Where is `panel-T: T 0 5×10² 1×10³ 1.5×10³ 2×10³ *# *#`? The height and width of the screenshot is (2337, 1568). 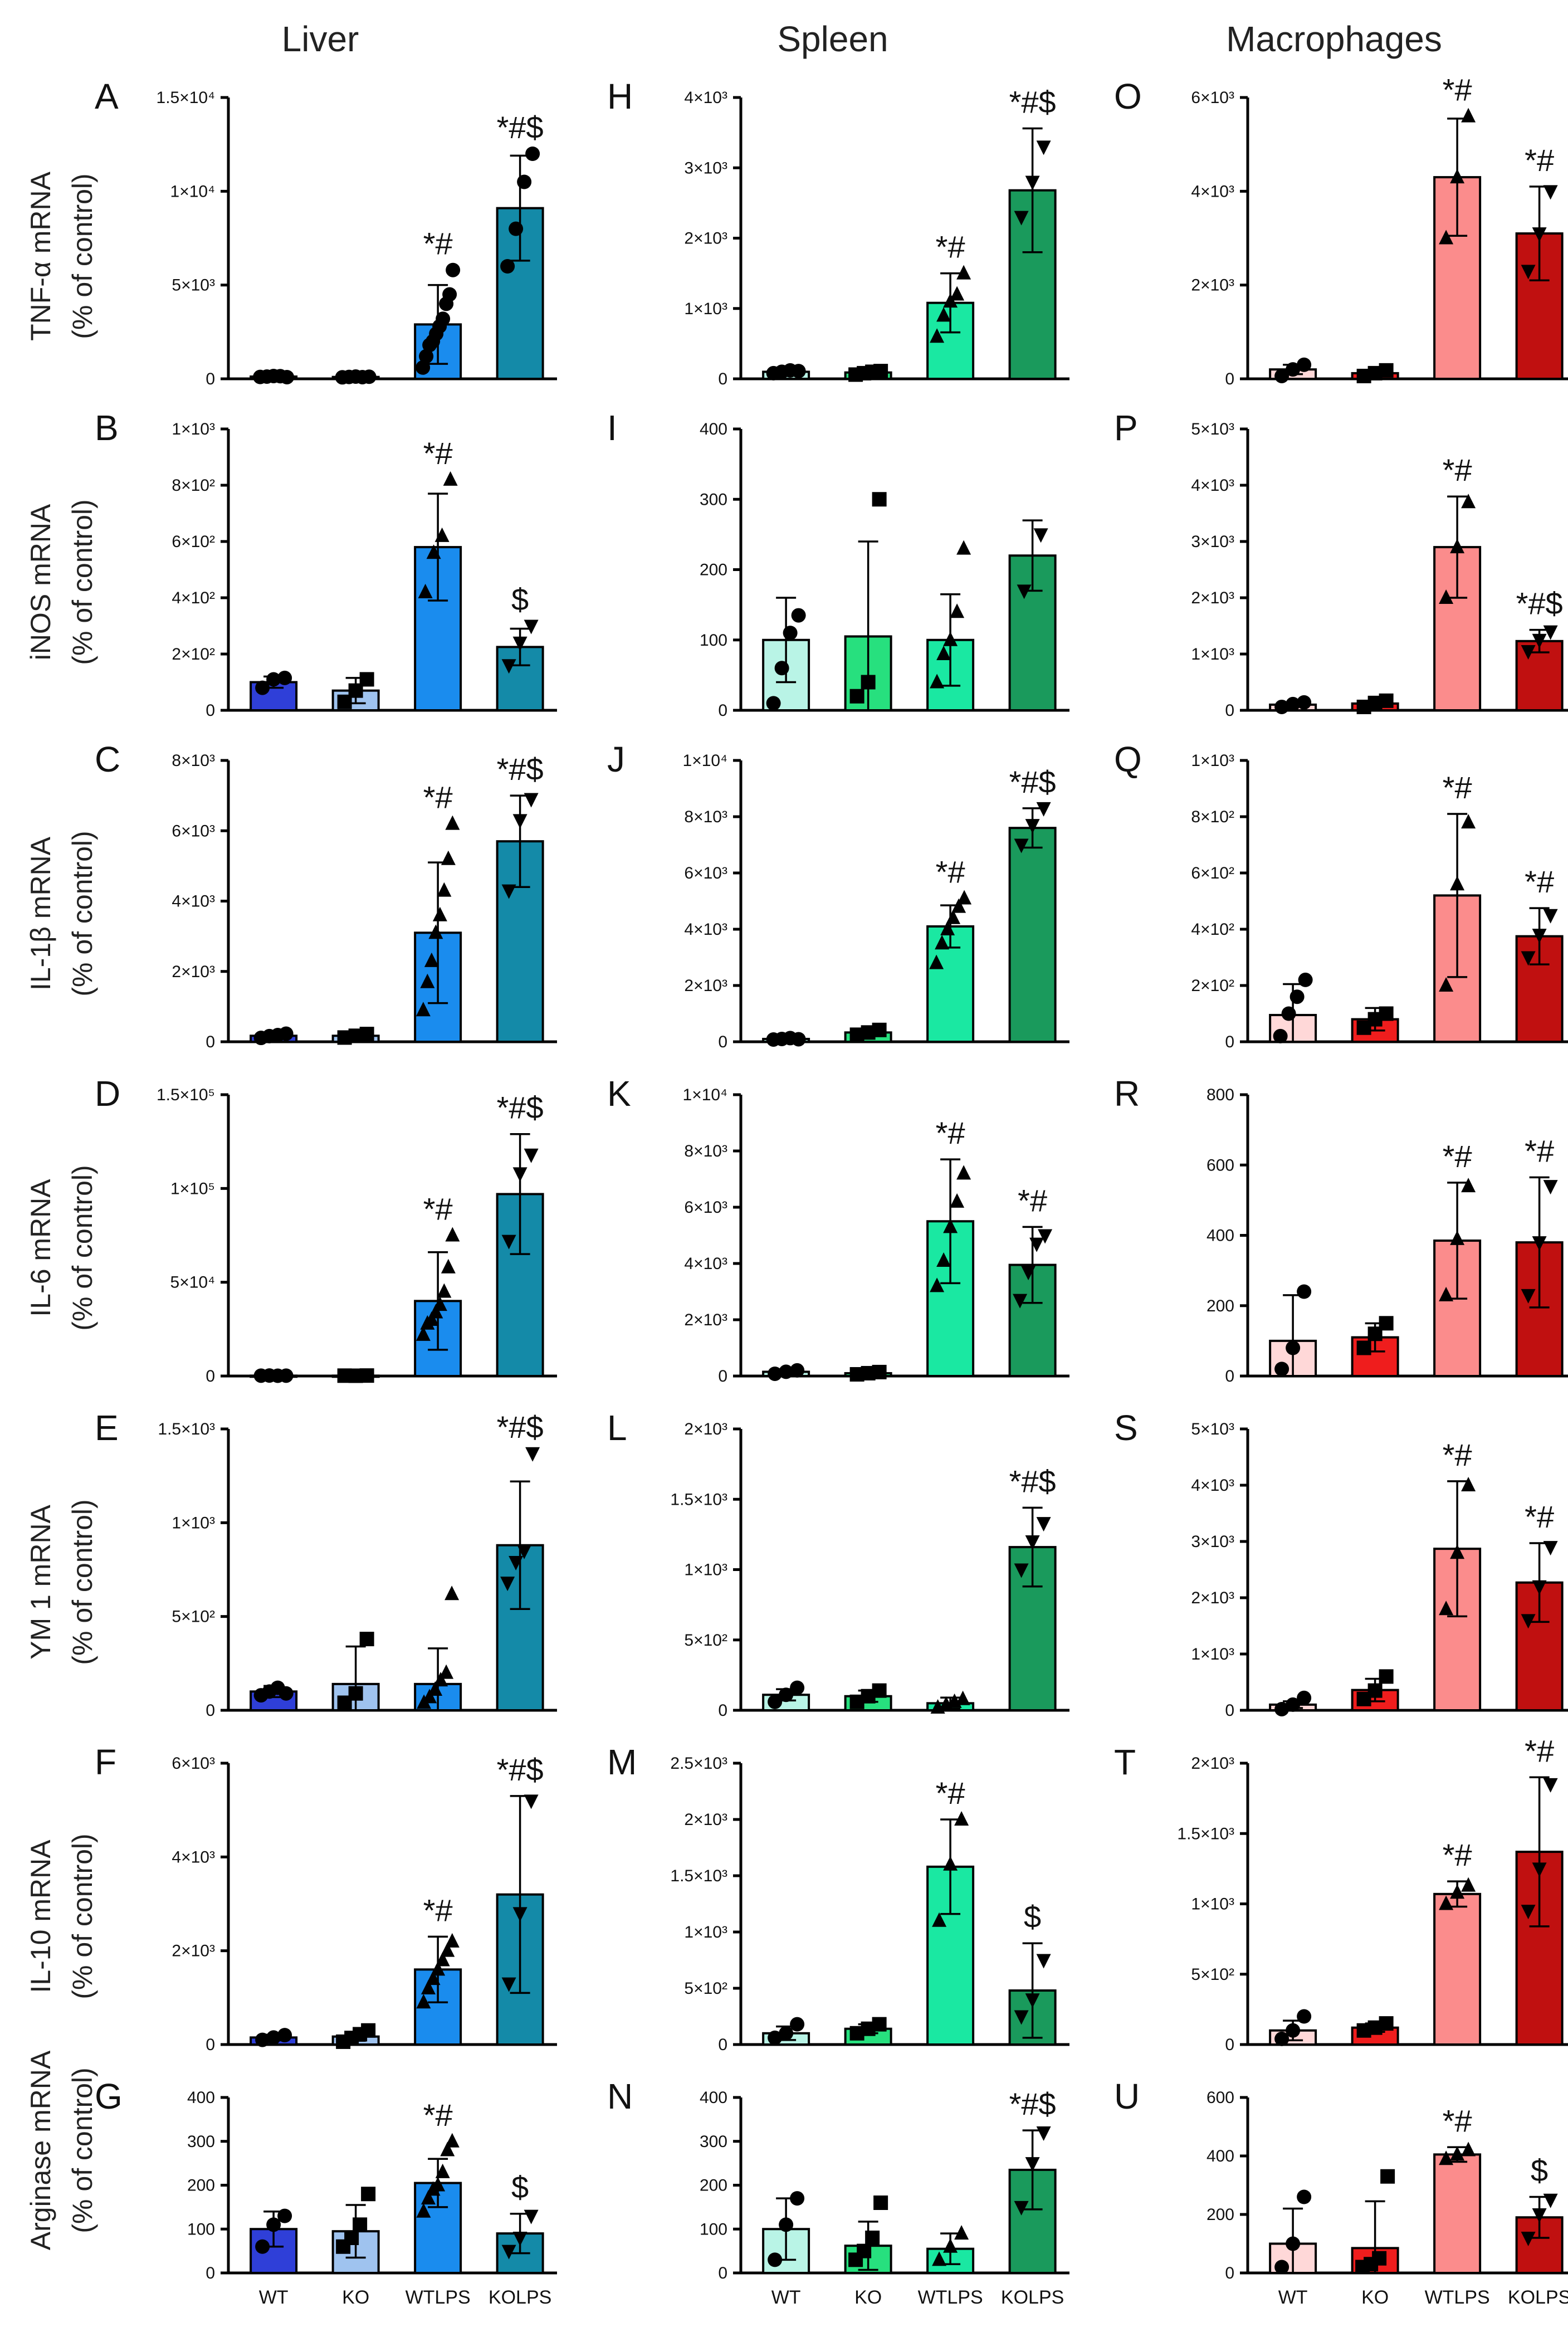 panel-T: T 0 5×10² 1×10³ 1.5×10³ 2×10³ *# *# is located at coordinates (1341, 1894).